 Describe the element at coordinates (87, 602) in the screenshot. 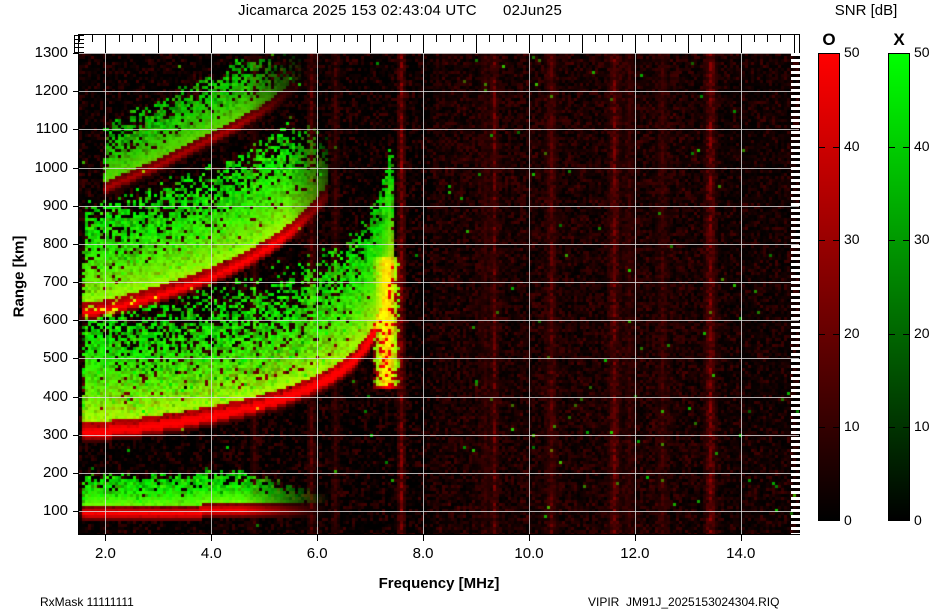

I see `rxmask-label: RxMask 11111111` at that location.